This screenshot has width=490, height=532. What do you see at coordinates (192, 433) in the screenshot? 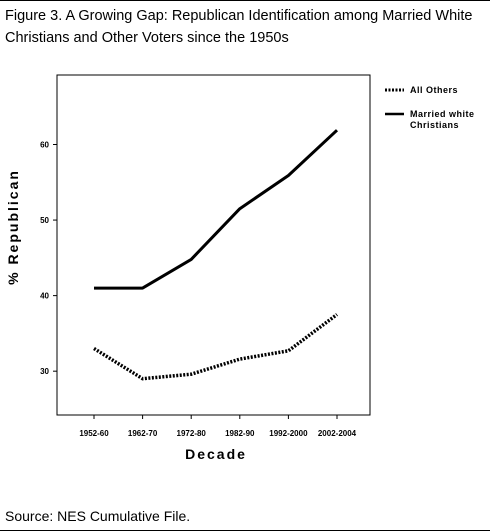
I see `x-tick-label: 1972-80` at bounding box center [192, 433].